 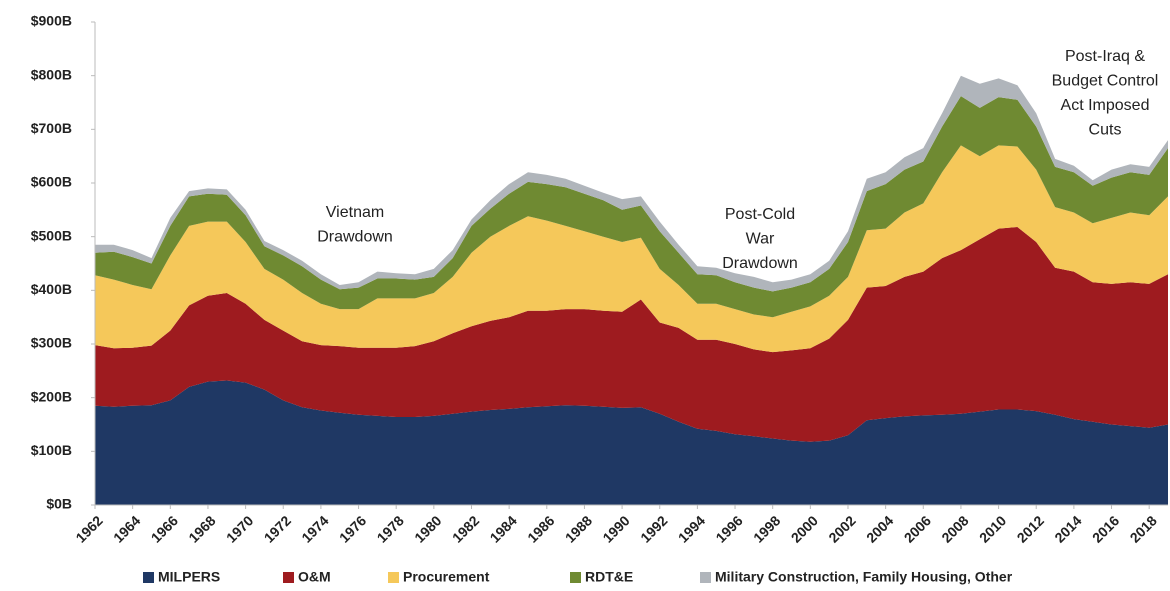 What do you see at coordinates (126, 528) in the screenshot?
I see `x-tick-label: 1964` at bounding box center [126, 528].